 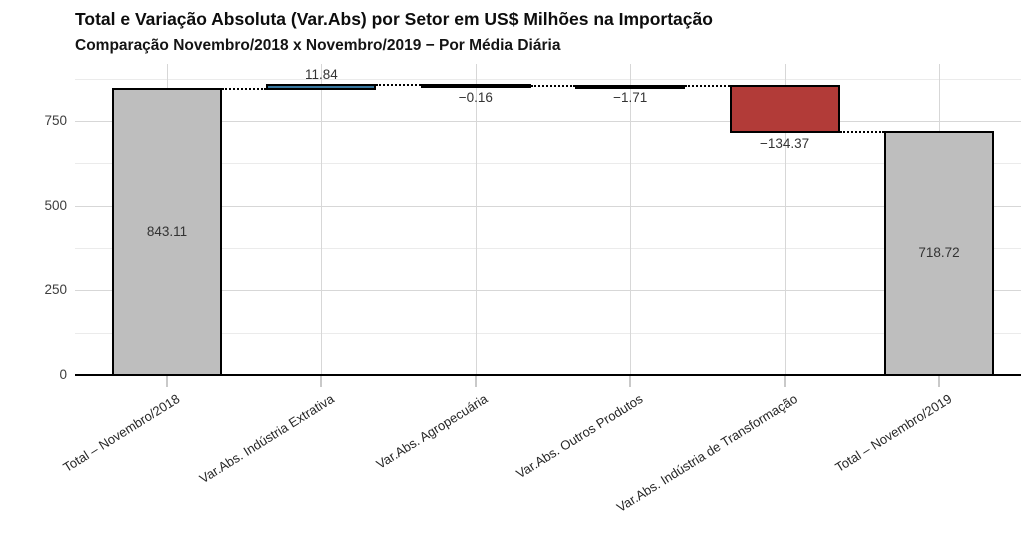 What do you see at coordinates (55, 290) in the screenshot?
I see `y-axis-tick-label: 250` at bounding box center [55, 290].